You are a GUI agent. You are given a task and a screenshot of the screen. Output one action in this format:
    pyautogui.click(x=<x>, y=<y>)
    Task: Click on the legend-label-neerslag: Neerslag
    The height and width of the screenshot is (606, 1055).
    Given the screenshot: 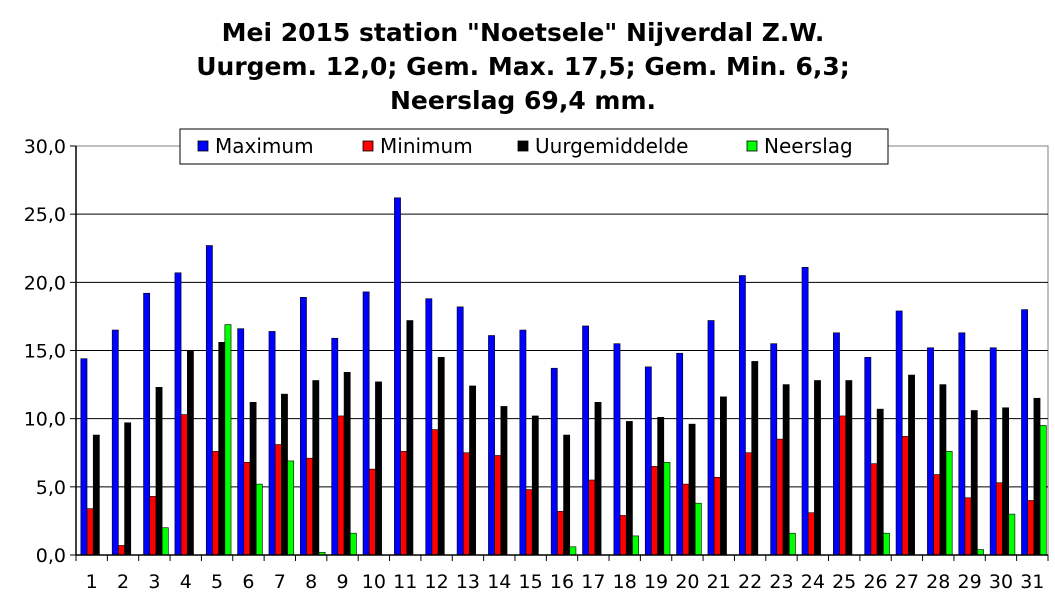 What is the action you would take?
    pyautogui.click(x=808, y=146)
    